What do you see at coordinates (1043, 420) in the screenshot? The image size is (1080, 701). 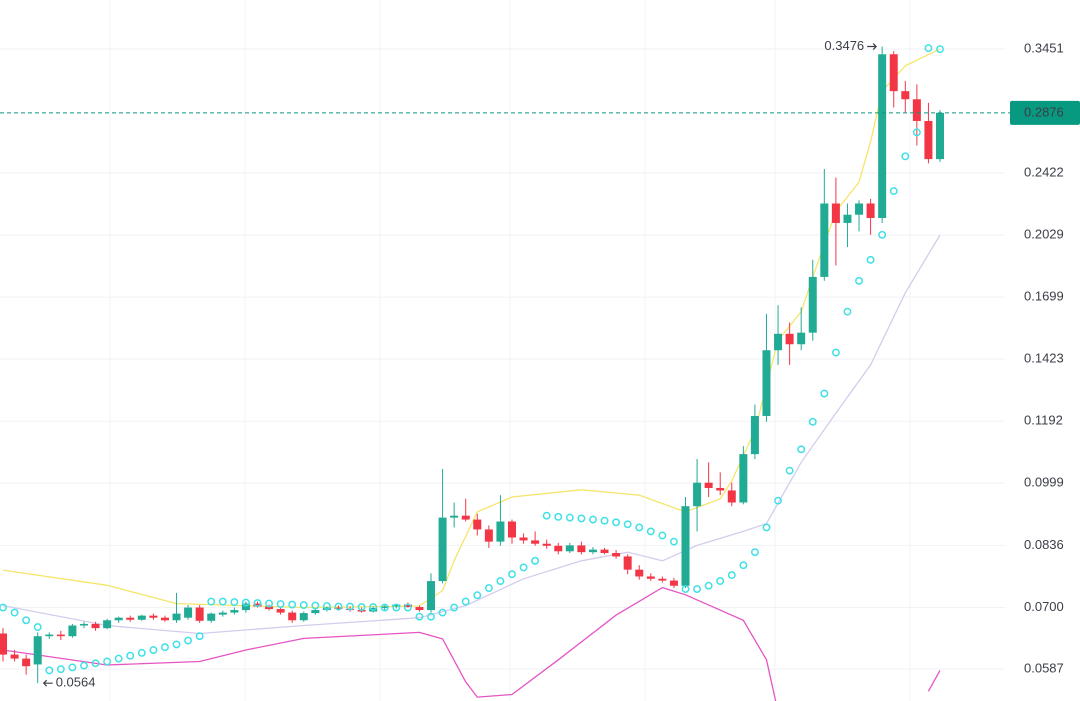 I see `y-tick-label: 0.1192` at bounding box center [1043, 420].